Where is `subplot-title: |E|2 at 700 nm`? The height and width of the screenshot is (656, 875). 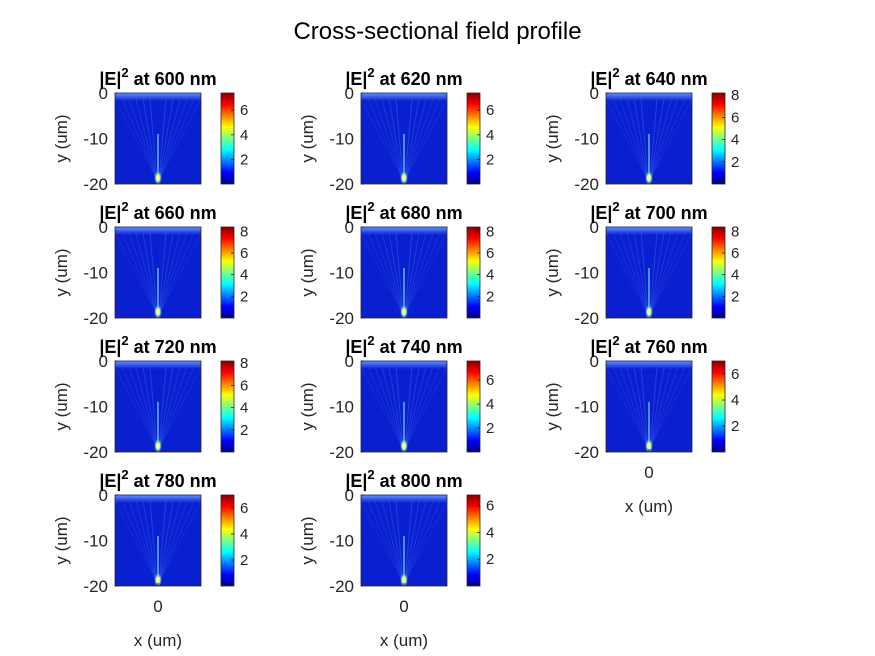 subplot-title: |E|2 at 700 nm is located at coordinates (648, 211).